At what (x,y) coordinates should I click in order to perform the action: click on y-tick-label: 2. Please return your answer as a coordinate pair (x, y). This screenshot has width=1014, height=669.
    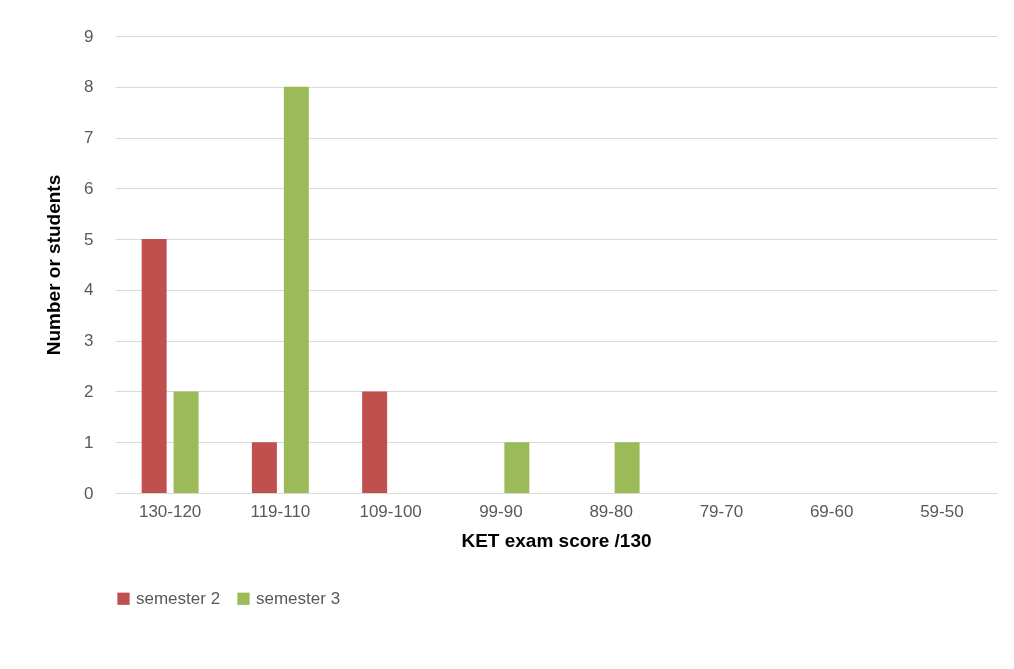
    Looking at the image, I should click on (89, 391).